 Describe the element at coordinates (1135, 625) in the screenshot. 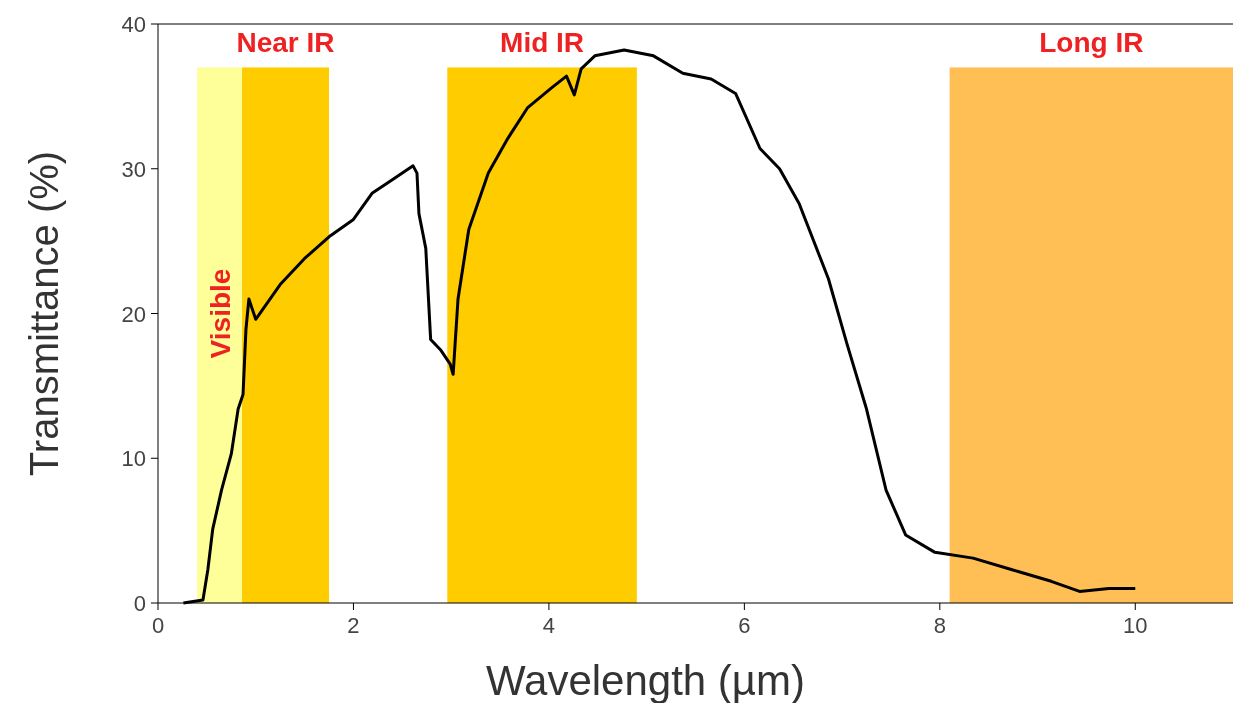

I see `x-tick-label: 10` at that location.